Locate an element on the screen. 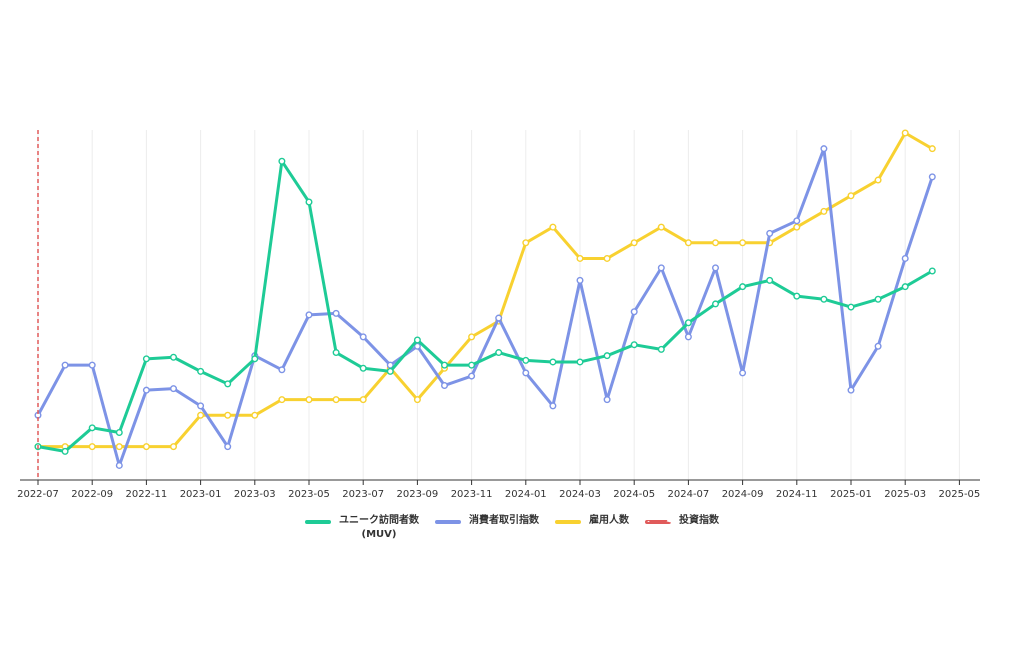 This screenshot has width=1024, height=666. legend-item-investment: 投資指数 is located at coordinates (682, 521).